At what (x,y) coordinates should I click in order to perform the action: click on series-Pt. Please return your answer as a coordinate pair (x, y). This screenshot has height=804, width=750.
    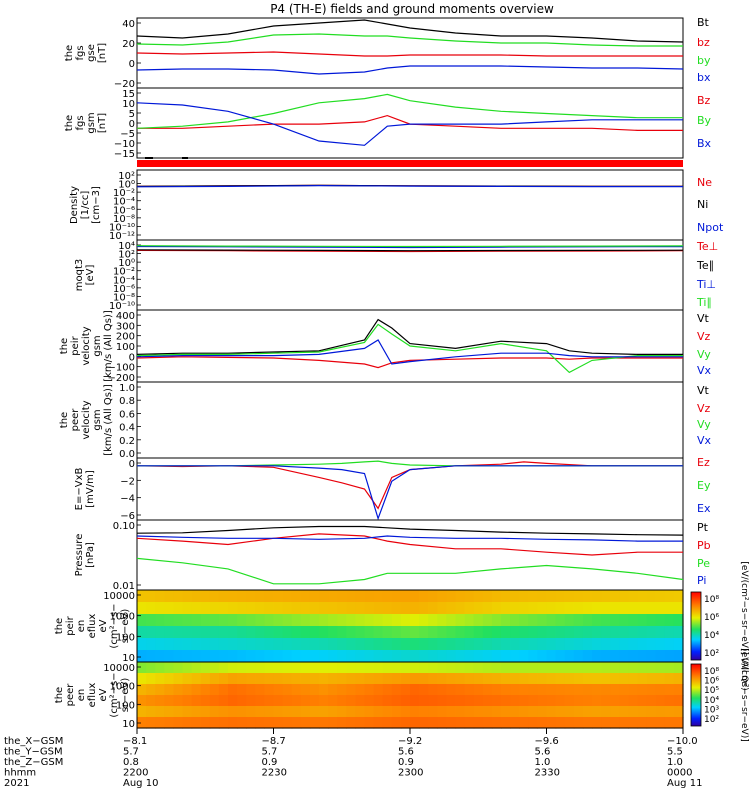
    Looking at the image, I should click on (410, 530).